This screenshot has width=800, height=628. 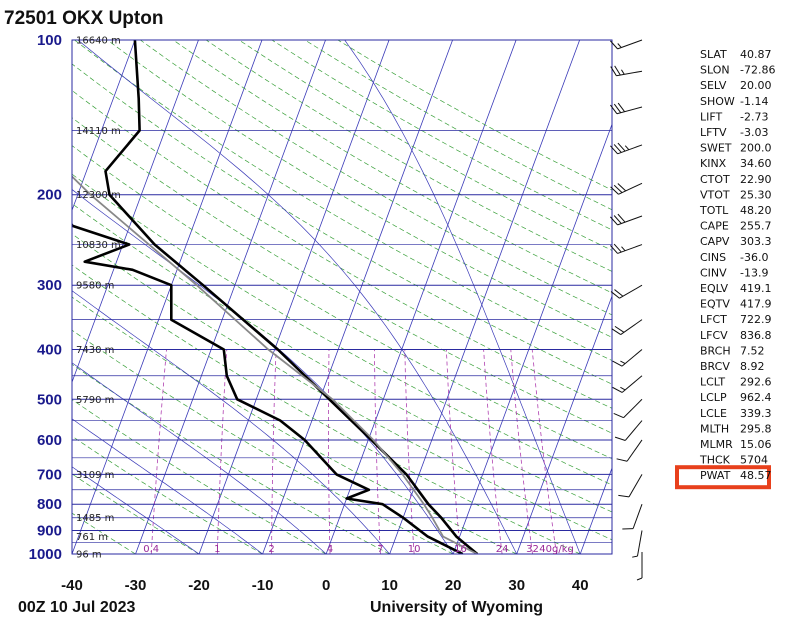 I want to click on wind-barbs, so click(x=626, y=310).